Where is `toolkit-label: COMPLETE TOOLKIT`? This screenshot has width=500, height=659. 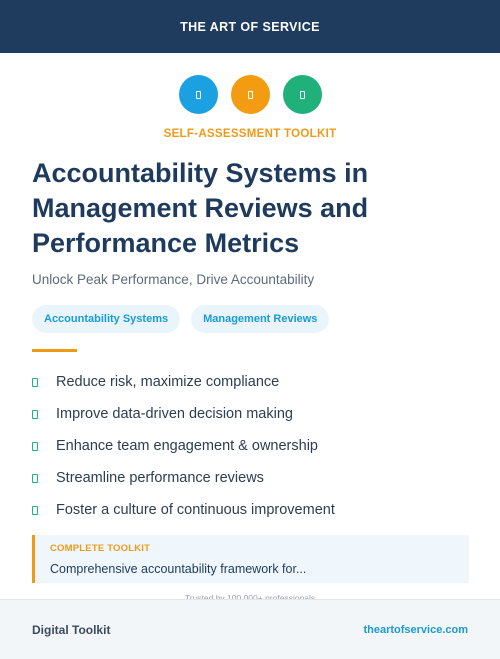
toolkit-label: COMPLETE TOOLKIT is located at coordinates (100, 548).